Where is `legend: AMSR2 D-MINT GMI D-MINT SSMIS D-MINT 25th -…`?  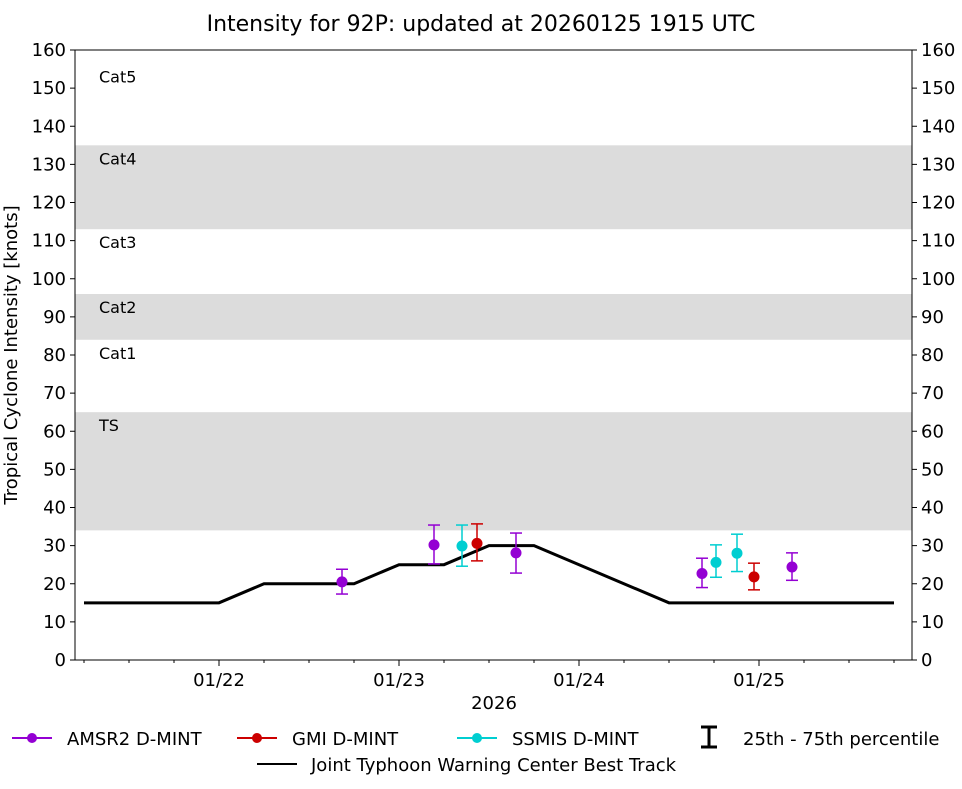
legend: AMSR2 D-MINT GMI D-MINT SSMIS D-MINT 25th -… is located at coordinates (475, 750).